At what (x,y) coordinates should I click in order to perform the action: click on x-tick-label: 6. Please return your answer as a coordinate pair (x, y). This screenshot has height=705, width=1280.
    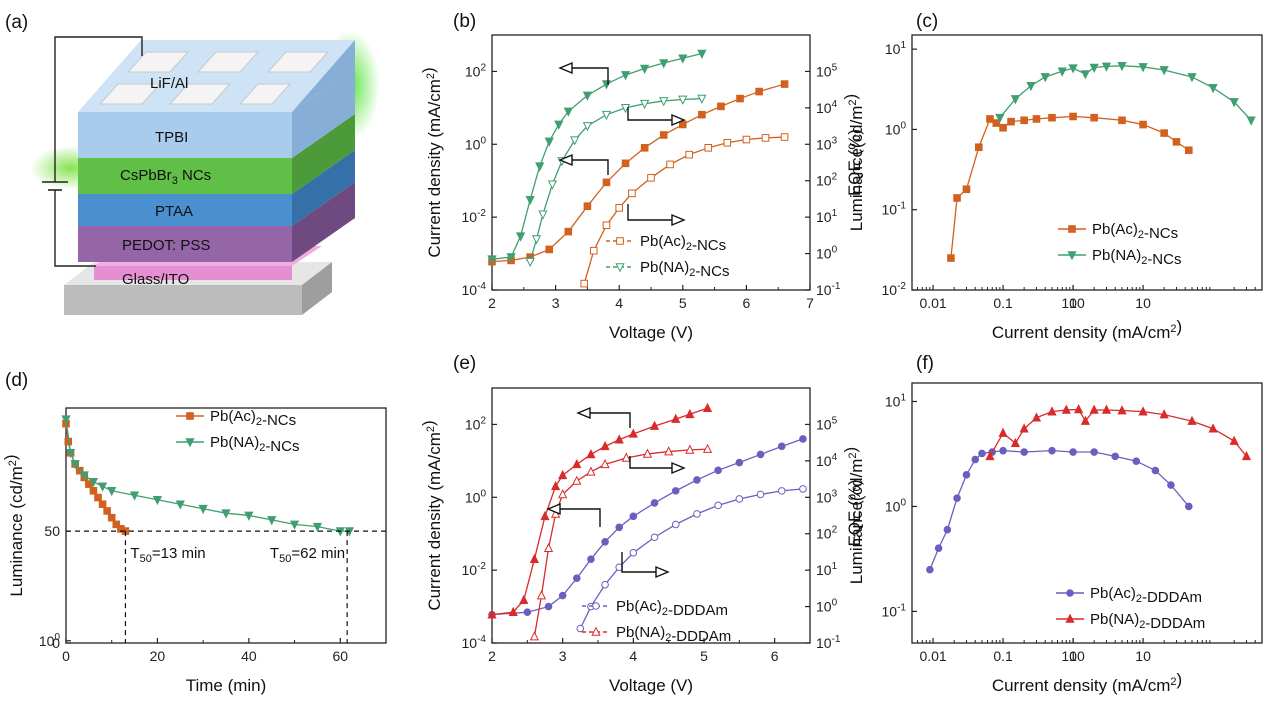
    Looking at the image, I should click on (775, 656).